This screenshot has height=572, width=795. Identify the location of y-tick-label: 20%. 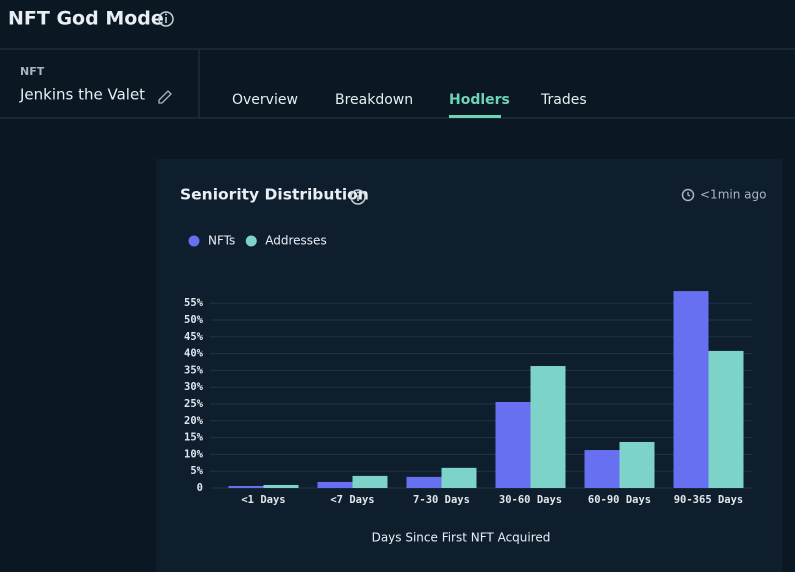
(194, 421).